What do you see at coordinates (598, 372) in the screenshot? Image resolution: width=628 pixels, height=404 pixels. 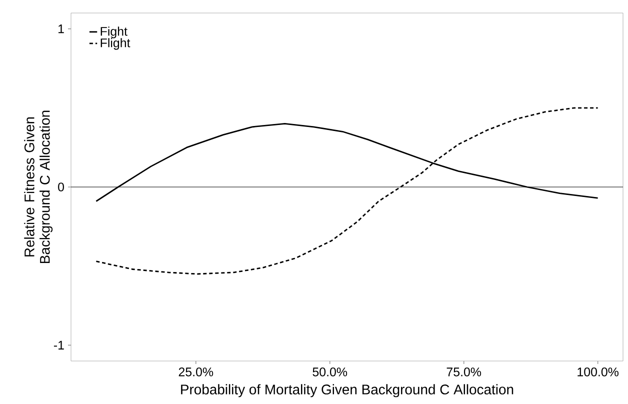 I see `x-tick-label: 100.0%` at bounding box center [598, 372].